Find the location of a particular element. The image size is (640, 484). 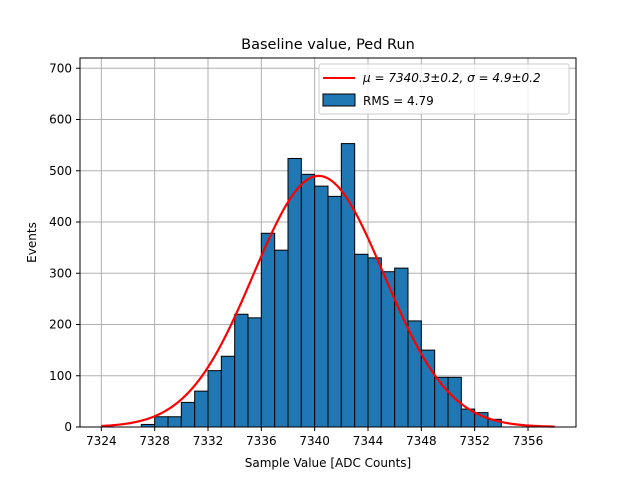

legend-fit-label: μ = 7340.3±0.2, σ = 4.9±0.2 is located at coordinates (451, 78).